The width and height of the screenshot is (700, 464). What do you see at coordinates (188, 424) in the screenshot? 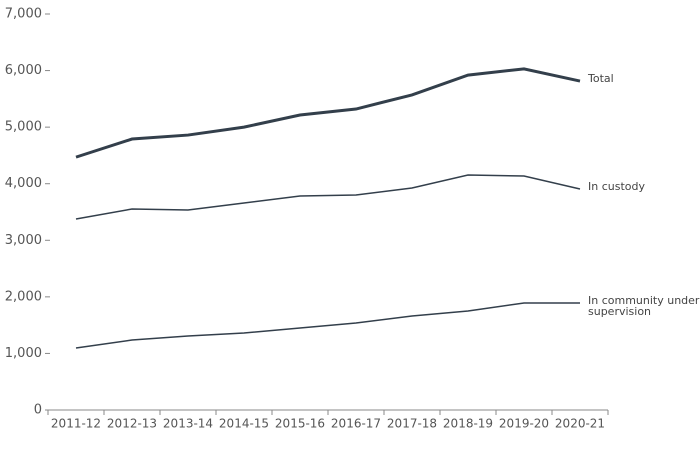
I see `x-tick-label: 2013-14` at bounding box center [188, 424].